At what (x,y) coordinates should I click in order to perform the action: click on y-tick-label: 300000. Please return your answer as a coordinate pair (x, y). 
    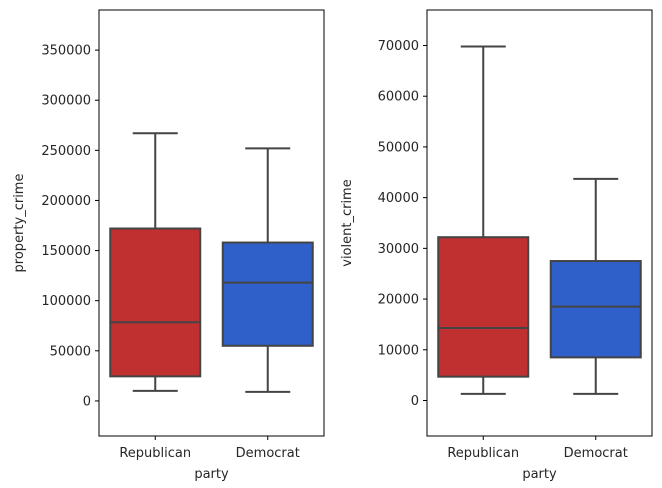
    Looking at the image, I should click on (66, 101).